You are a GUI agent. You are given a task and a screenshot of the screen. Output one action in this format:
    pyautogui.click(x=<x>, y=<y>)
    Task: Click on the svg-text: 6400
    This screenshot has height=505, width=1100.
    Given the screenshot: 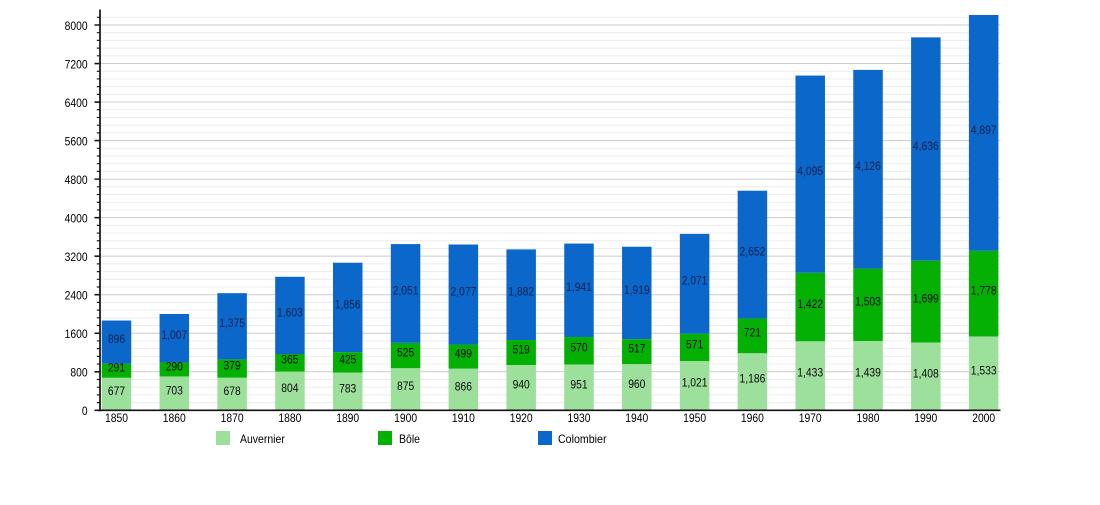 What is the action you would take?
    pyautogui.click(x=76, y=103)
    